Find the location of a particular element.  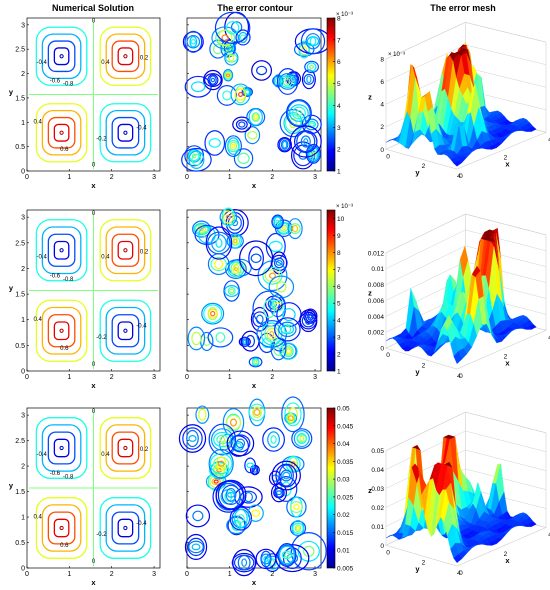

contour-level-label: 0.6 is located at coordinates (64, 349).